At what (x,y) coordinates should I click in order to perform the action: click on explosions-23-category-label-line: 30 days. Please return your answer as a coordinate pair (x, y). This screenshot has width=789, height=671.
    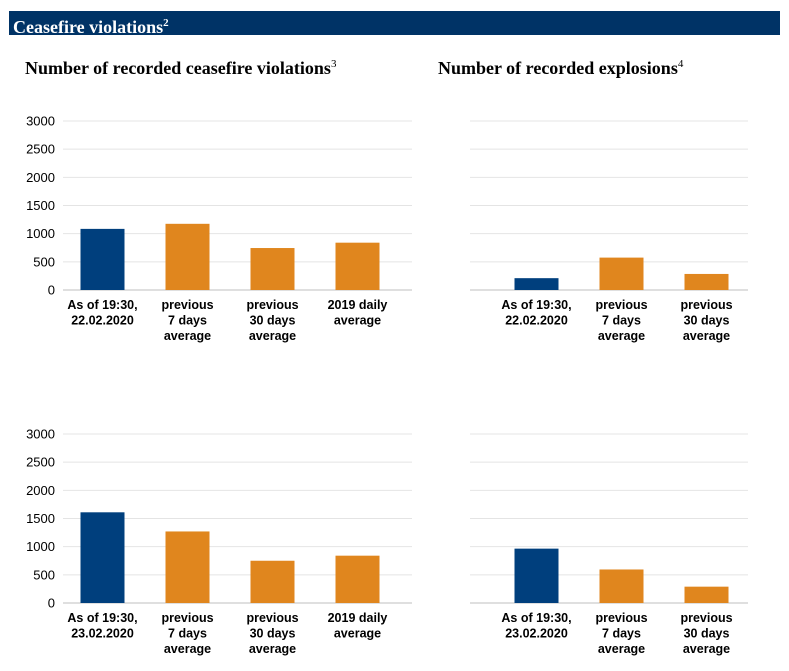
    Looking at the image, I should click on (707, 634).